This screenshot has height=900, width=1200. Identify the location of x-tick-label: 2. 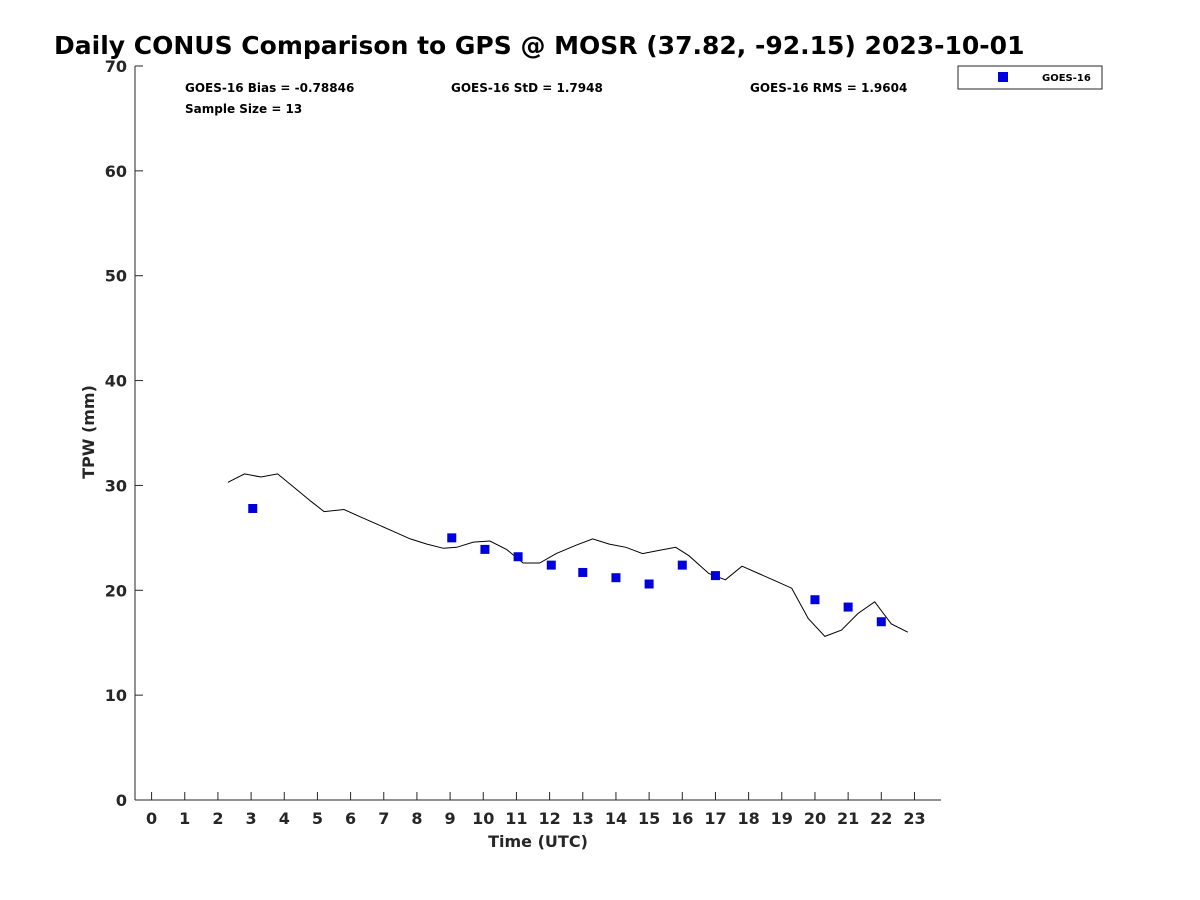
(217, 818).